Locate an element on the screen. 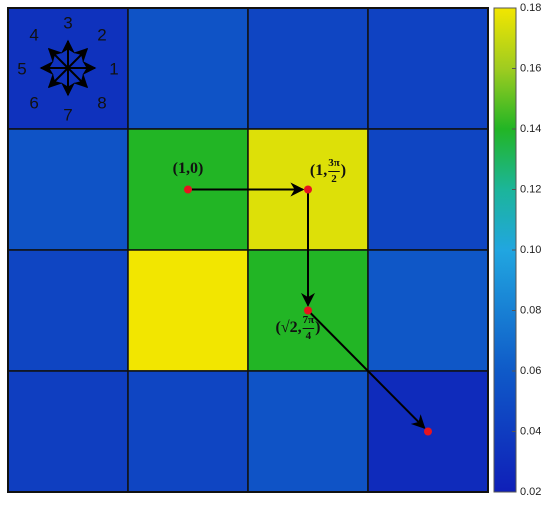 This screenshot has width=550, height=506. annotation-text: (1,0) is located at coordinates (188, 168).